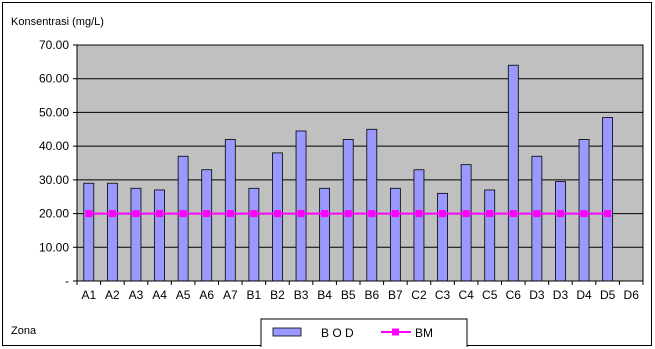 The image size is (655, 349). What do you see at coordinates (348, 295) in the screenshot?
I see `x-tick-label: B5` at bounding box center [348, 295].